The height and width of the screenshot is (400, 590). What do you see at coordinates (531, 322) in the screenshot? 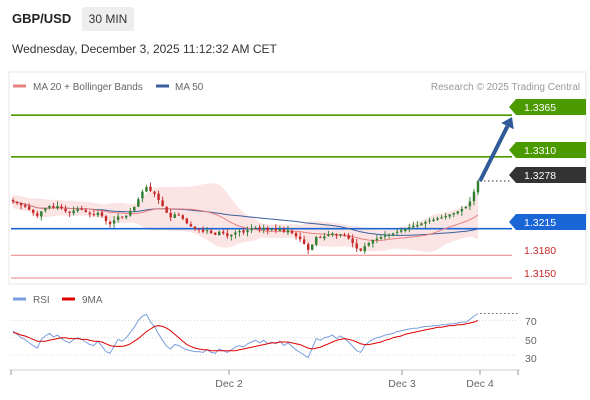
I see `rsi-tick-70: 70` at bounding box center [531, 322].